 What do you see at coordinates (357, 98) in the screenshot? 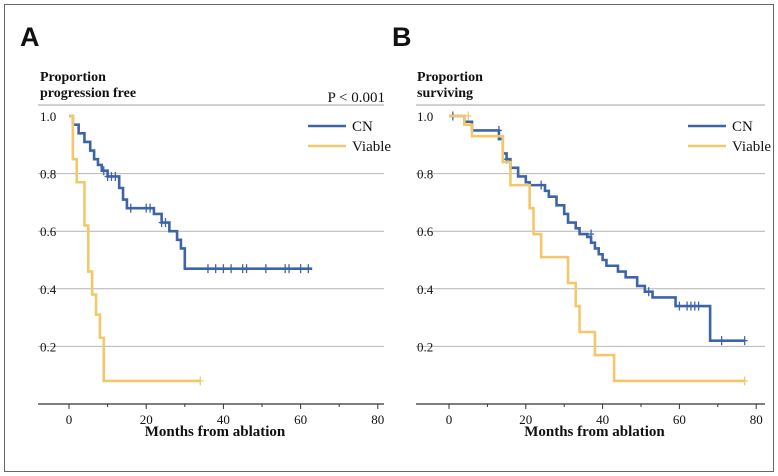
I see `p-value-annotation: P < 0.001` at bounding box center [357, 98].